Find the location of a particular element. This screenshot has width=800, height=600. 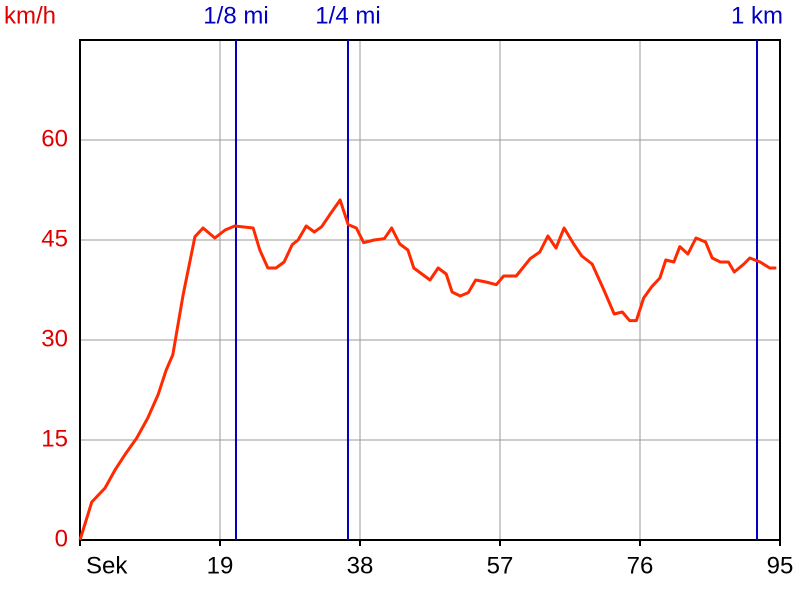

x-tick-label: Sek is located at coordinates (107, 565).